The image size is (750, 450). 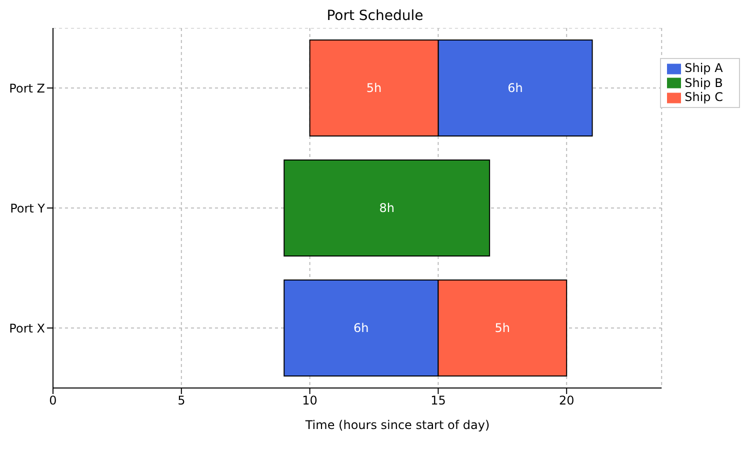 I want to click on legend-label: Ship B, so click(x=703, y=83).